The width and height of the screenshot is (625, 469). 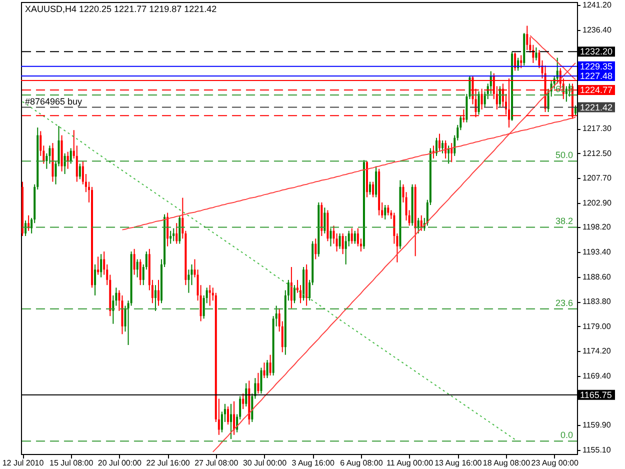 I want to click on y-tick-label: 1241.20, so click(x=597, y=5).